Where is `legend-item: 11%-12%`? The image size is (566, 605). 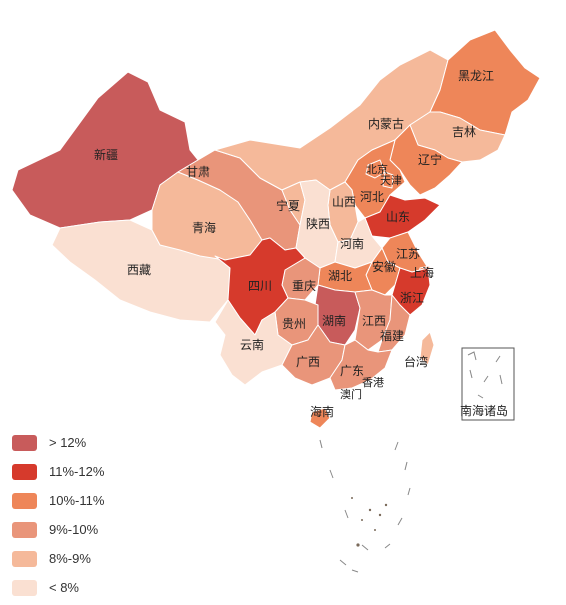
legend-item: 11%-12% is located at coordinates (87, 471).